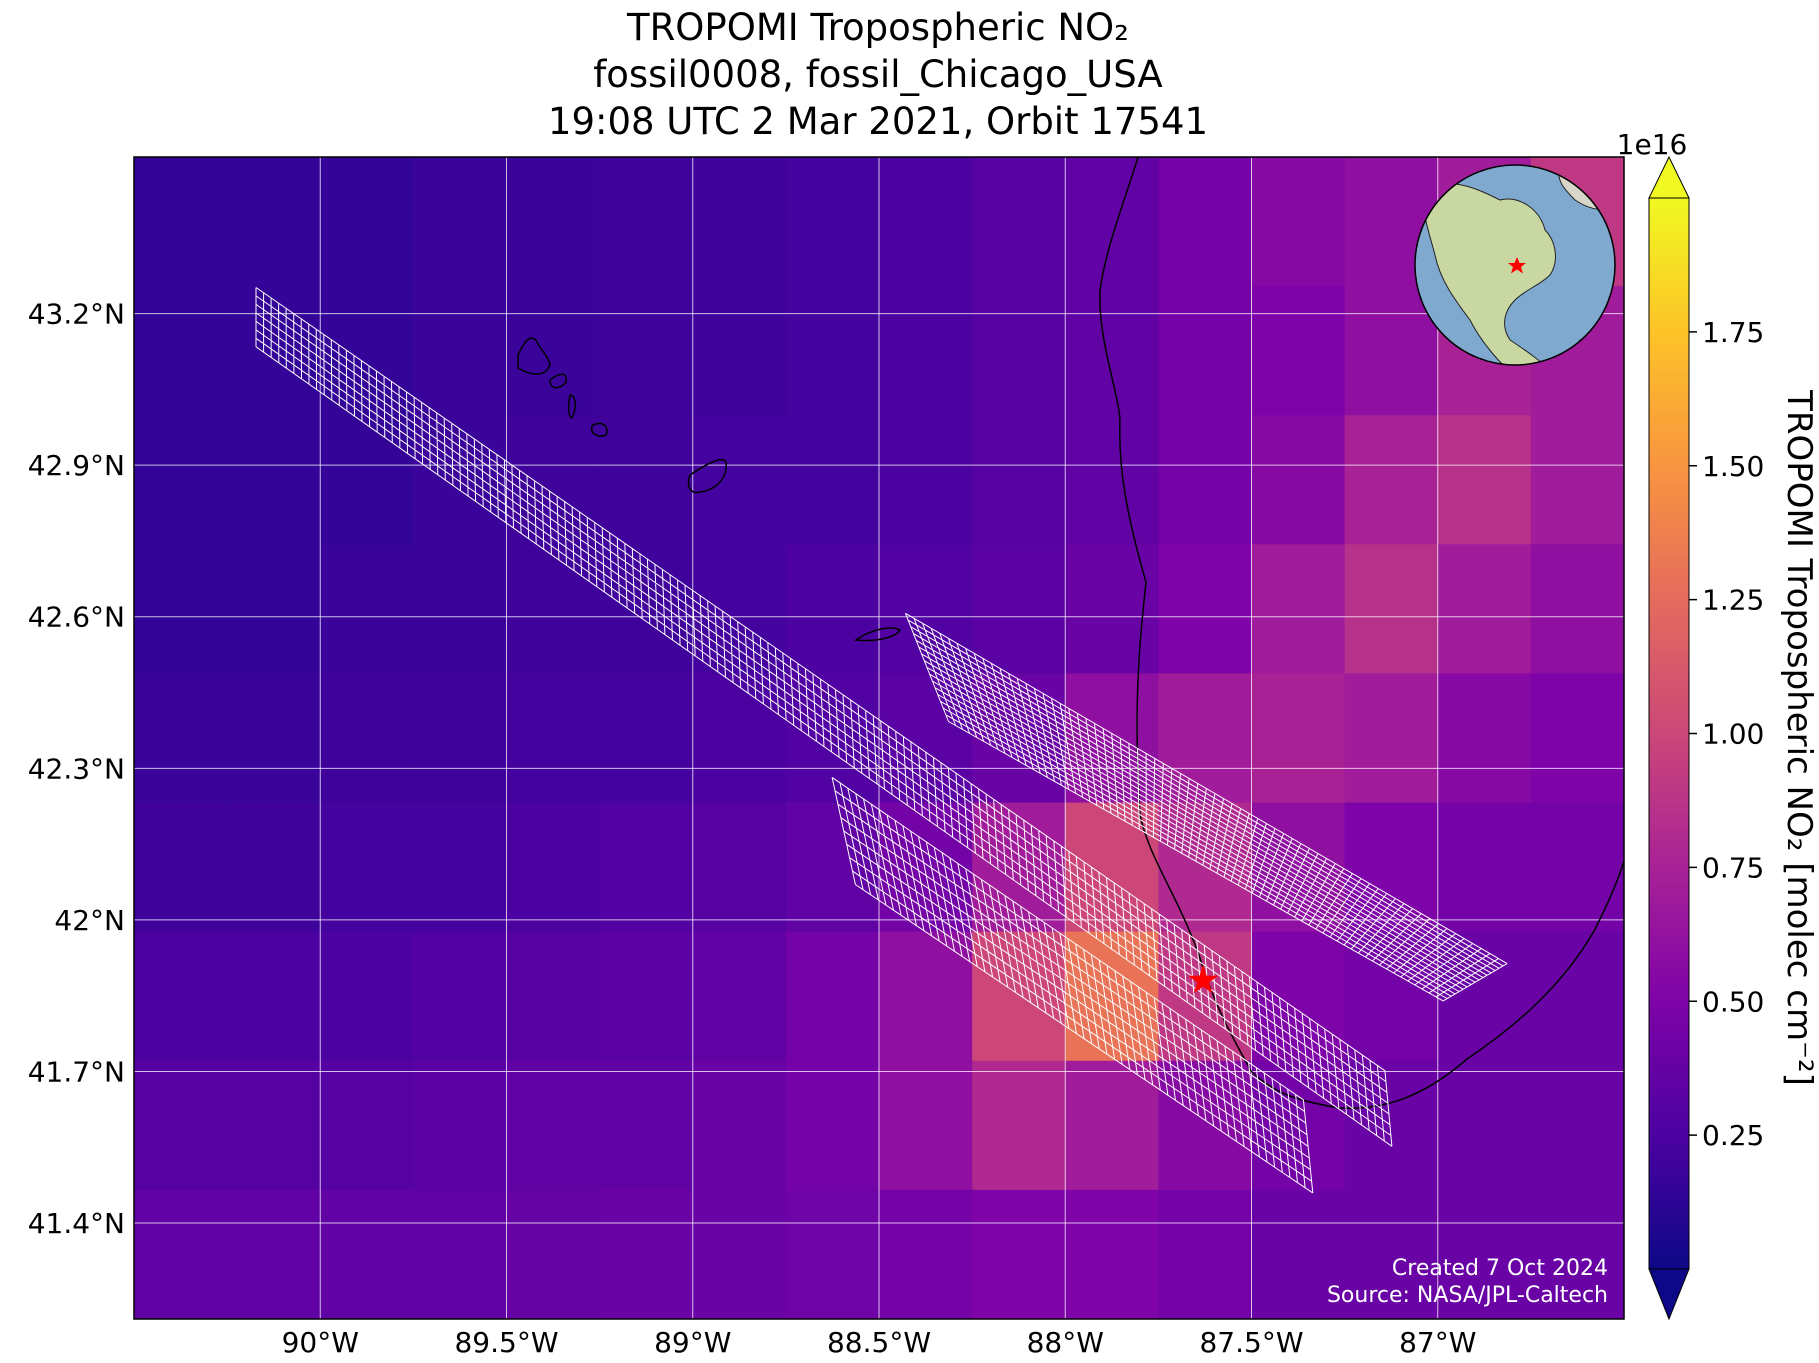 The width and height of the screenshot is (1819, 1363). Describe the element at coordinates (1733, 332) in the screenshot. I see `colorbar-tick-label: 1.75` at that location.